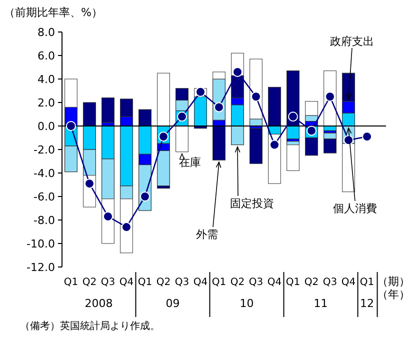 The height and width of the screenshot is (339, 414). I want to click on y-tick-label: -12.0, so click(40, 267).